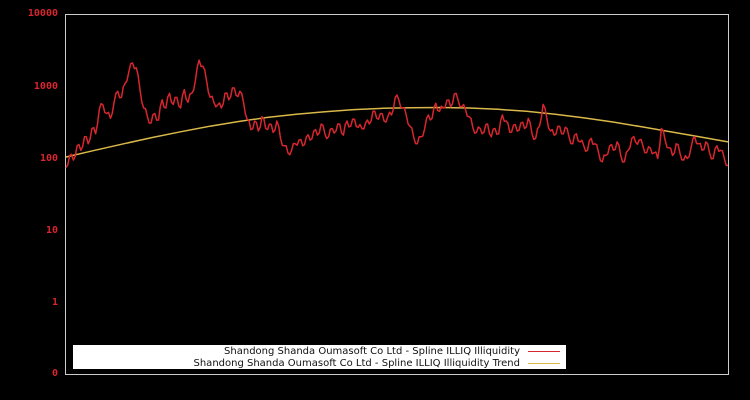 The width and height of the screenshot is (750, 400). I want to click on legend-swatch-gold, so click(544, 363).